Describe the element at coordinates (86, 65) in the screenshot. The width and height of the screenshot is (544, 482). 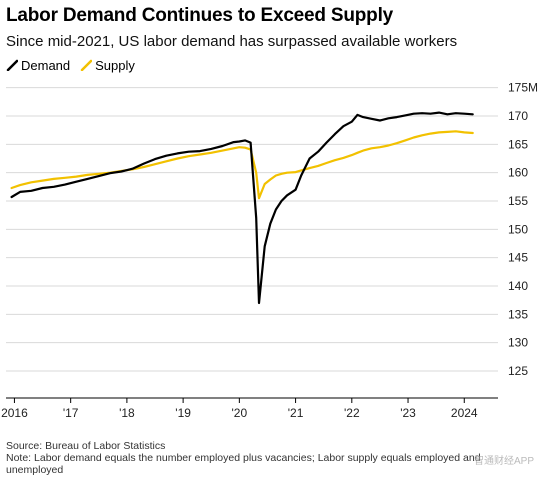
I see `supply-swatch-icon` at that location.